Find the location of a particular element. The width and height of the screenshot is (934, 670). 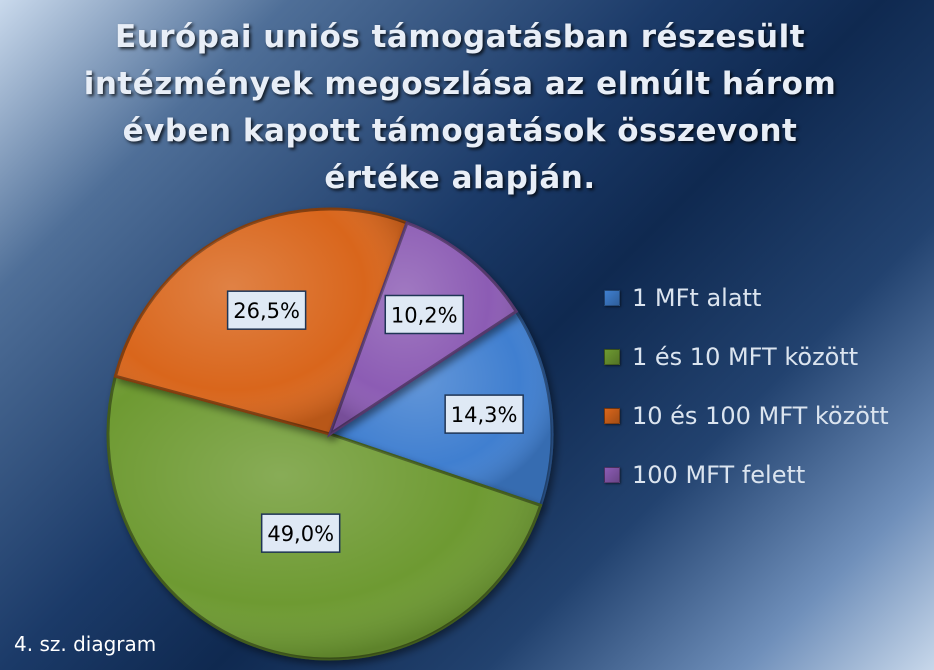

legend-item-4: 100 MFT felett is located at coordinates (766, 474).